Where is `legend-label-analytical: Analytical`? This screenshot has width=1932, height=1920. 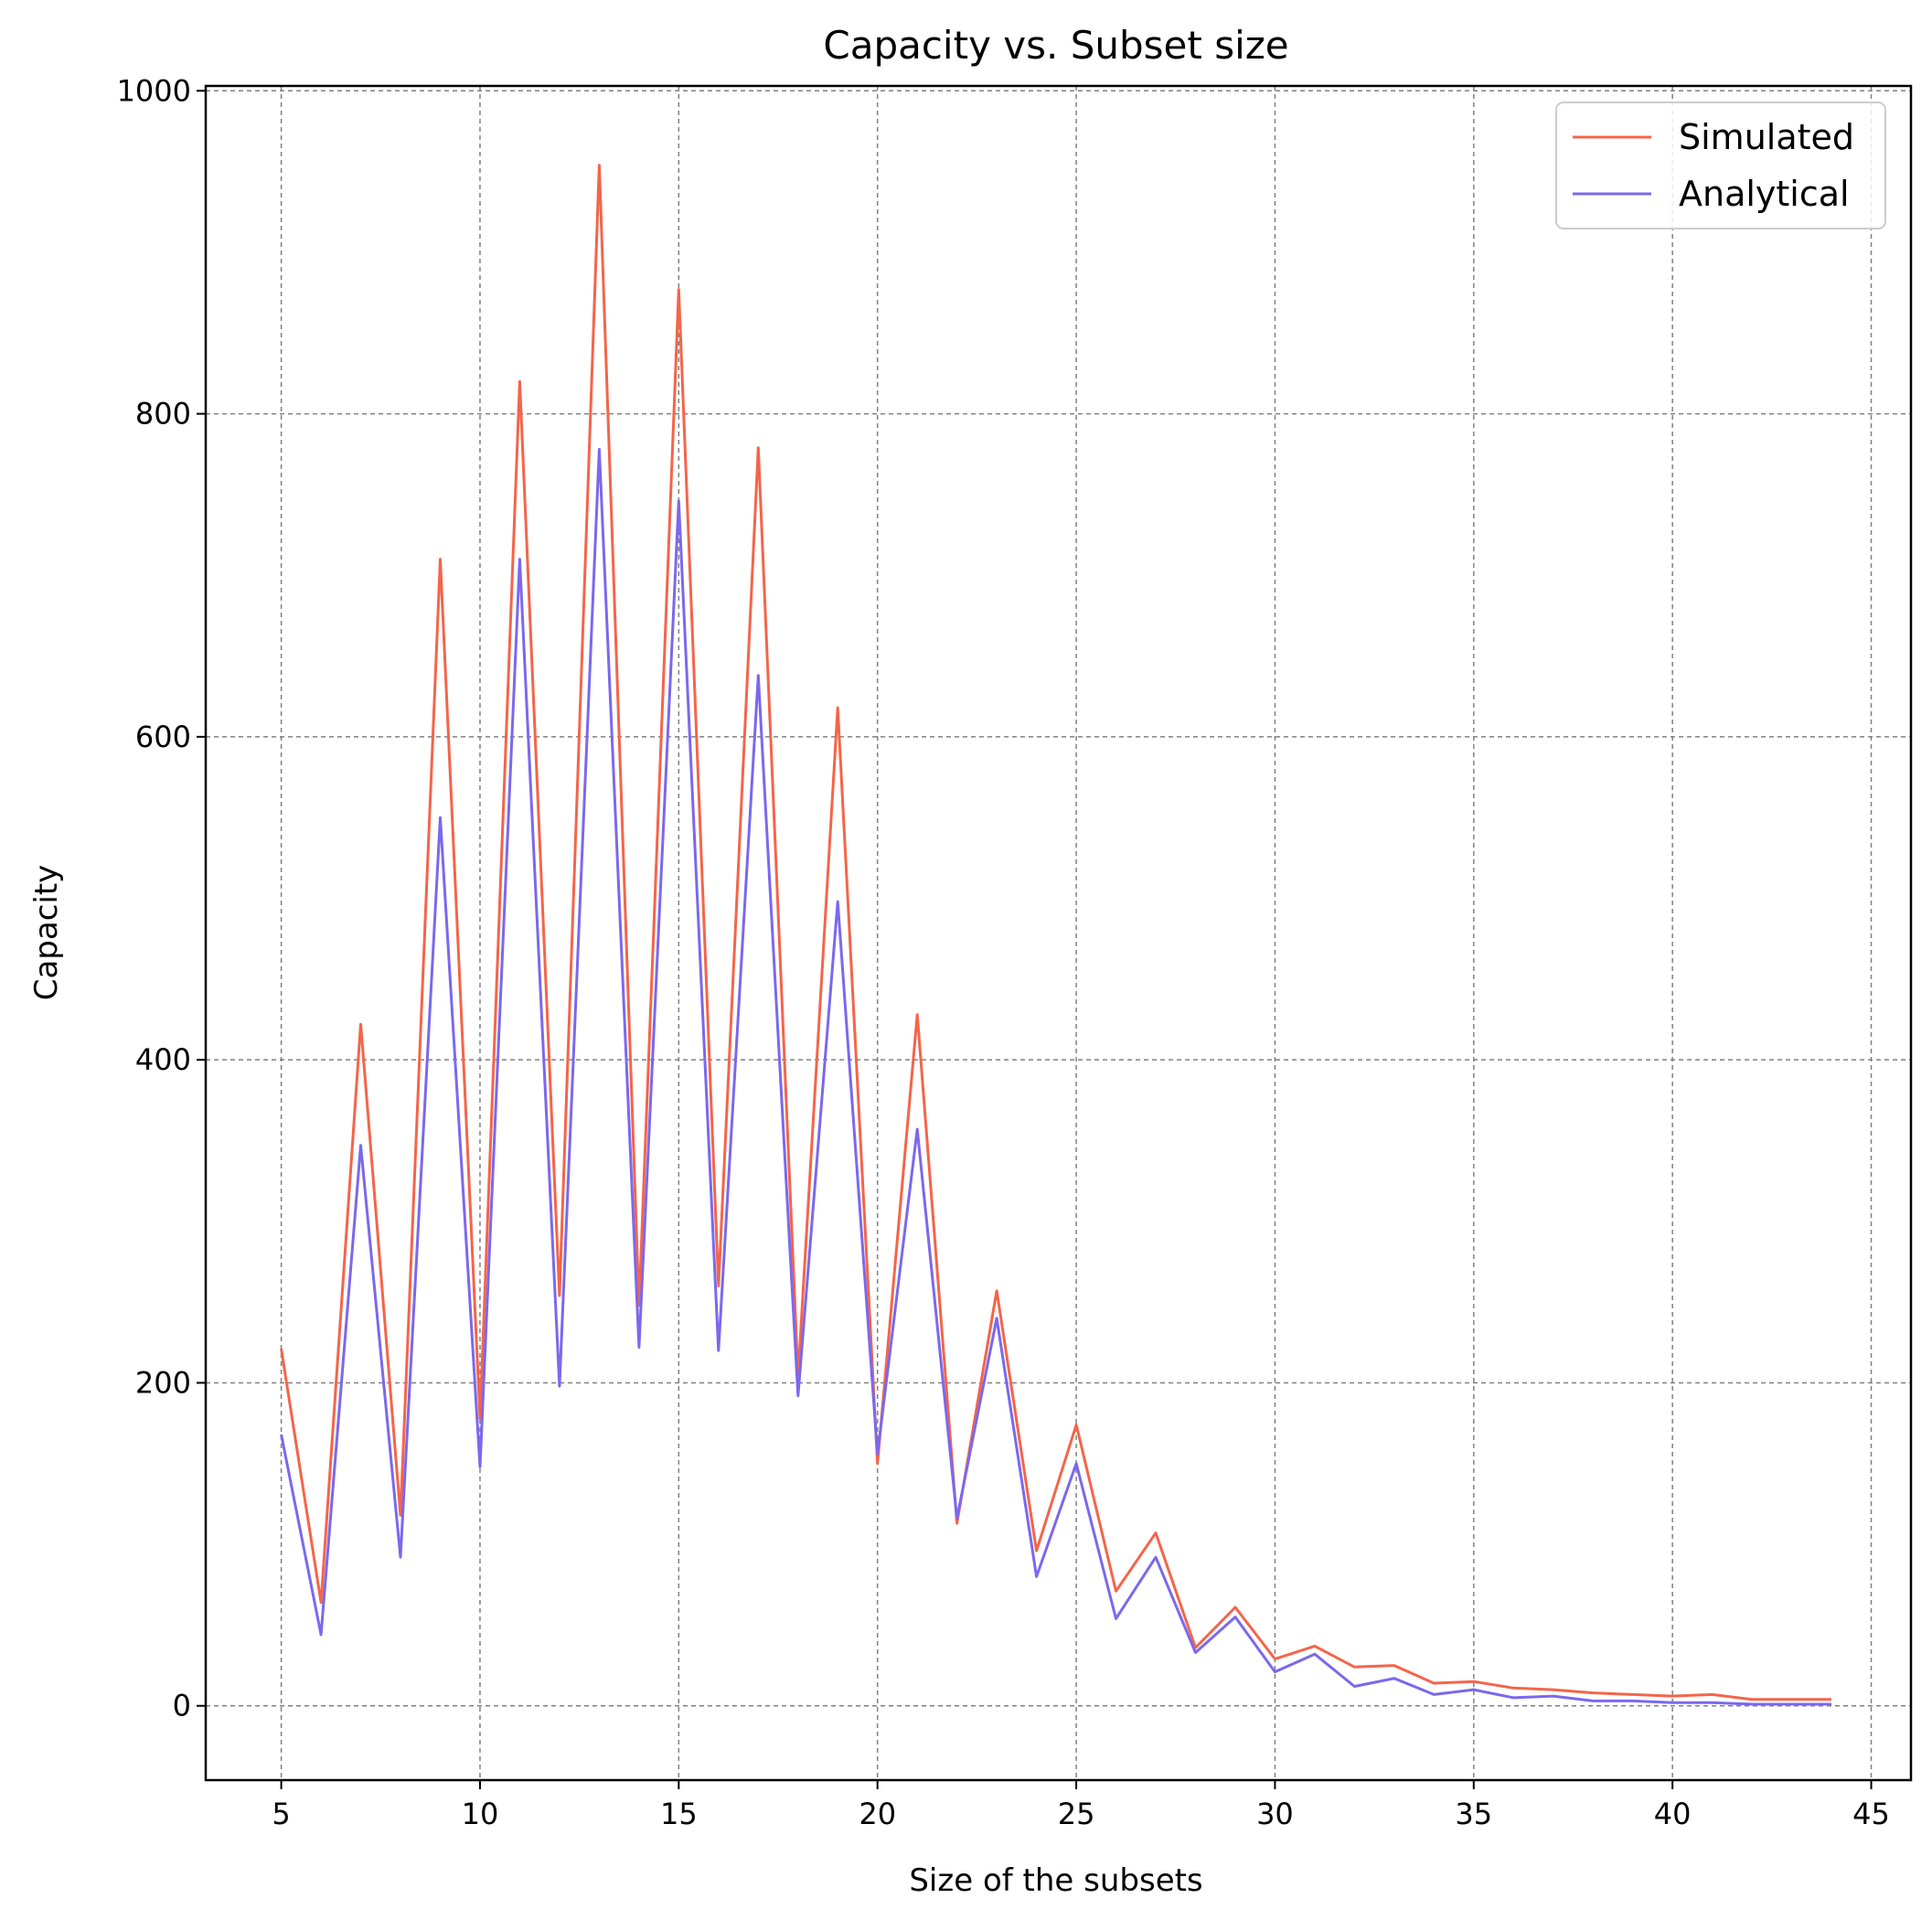 legend-label-analytical: Analytical is located at coordinates (1764, 194).